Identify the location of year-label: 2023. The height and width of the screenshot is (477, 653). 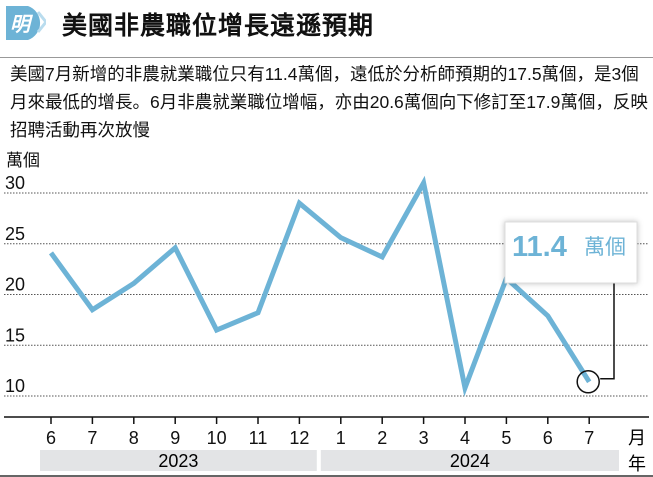
(178, 461).